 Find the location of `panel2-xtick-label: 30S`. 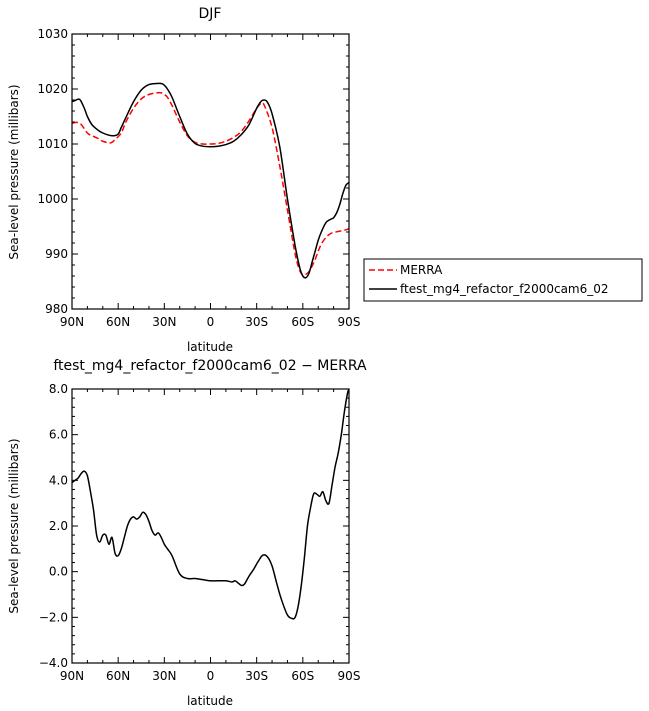

panel2-xtick-label: 30S is located at coordinates (256, 676).